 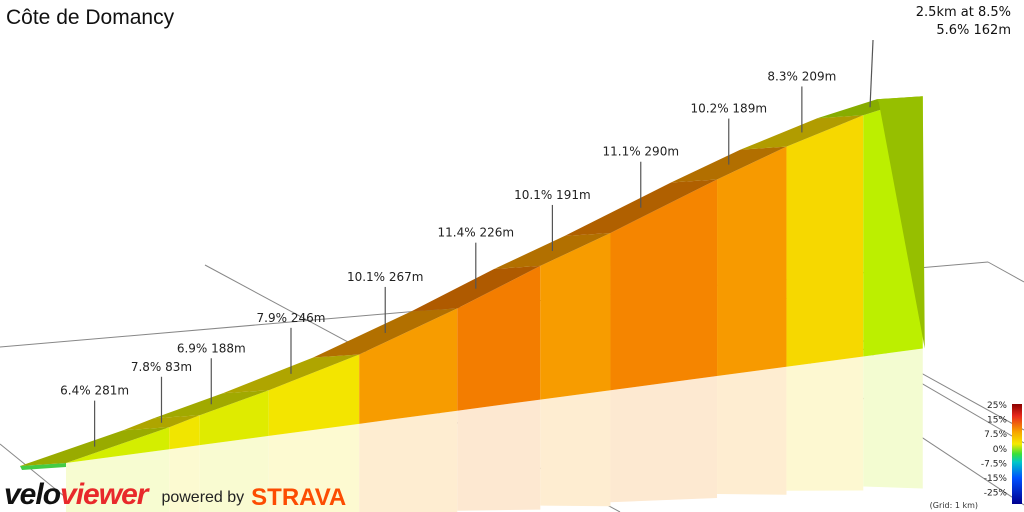 What do you see at coordinates (871, 73) in the screenshot?
I see `segment-leader` at bounding box center [871, 73].